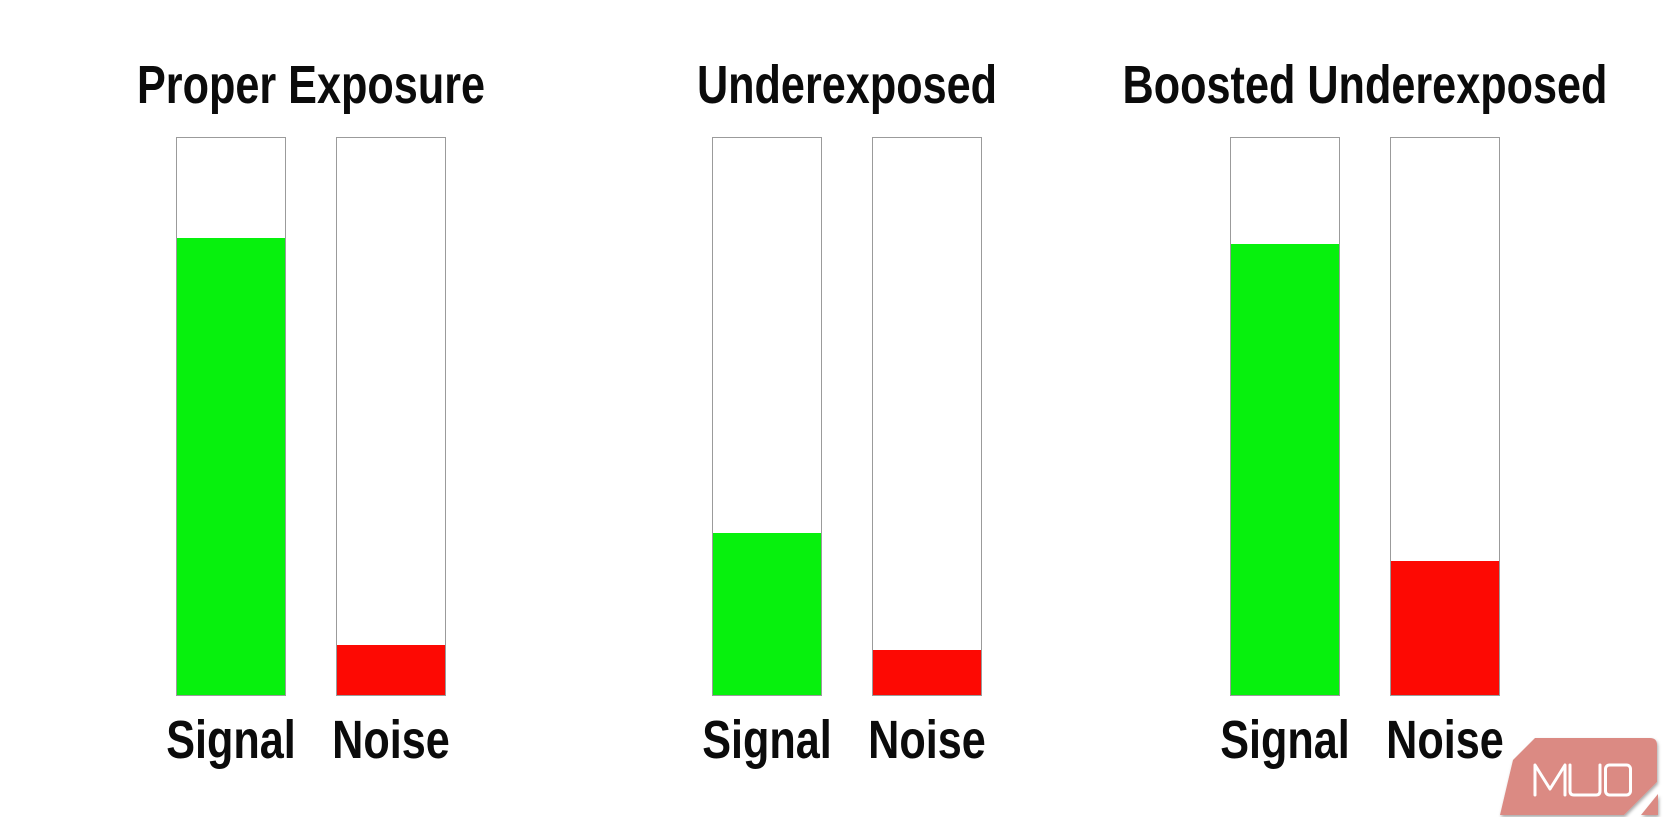 The image size is (1680, 840). I want to click on muo-letter-o, so click(1618, 780).